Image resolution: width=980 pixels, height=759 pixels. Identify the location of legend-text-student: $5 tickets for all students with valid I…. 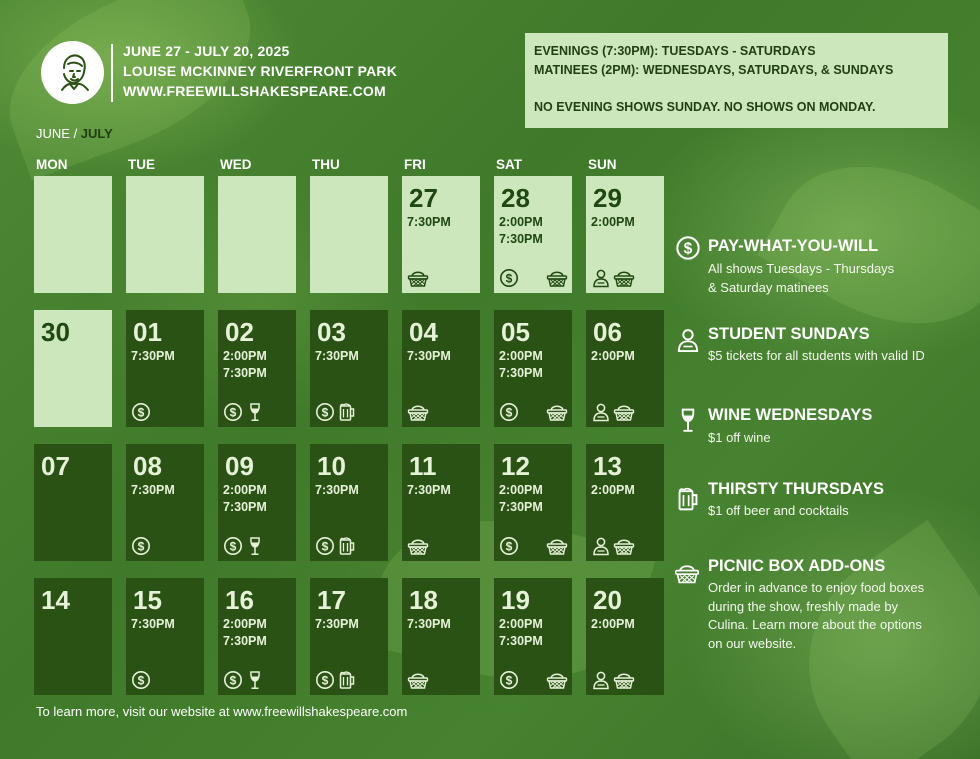
(838, 356).